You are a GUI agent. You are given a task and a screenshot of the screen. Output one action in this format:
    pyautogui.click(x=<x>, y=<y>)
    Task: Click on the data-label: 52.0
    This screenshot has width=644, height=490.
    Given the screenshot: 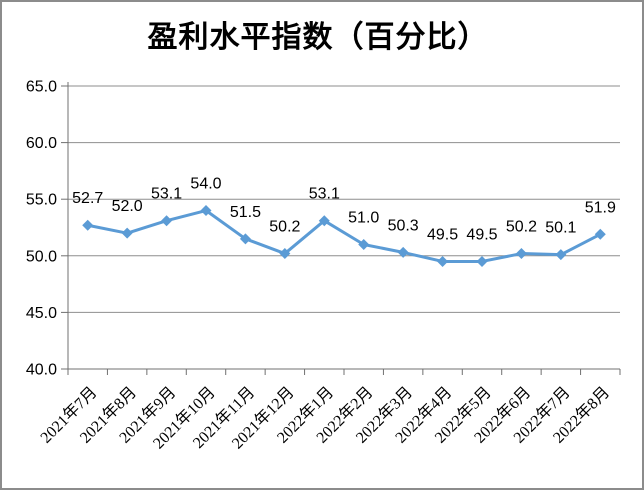 What is the action you would take?
    pyautogui.click(x=127, y=206)
    